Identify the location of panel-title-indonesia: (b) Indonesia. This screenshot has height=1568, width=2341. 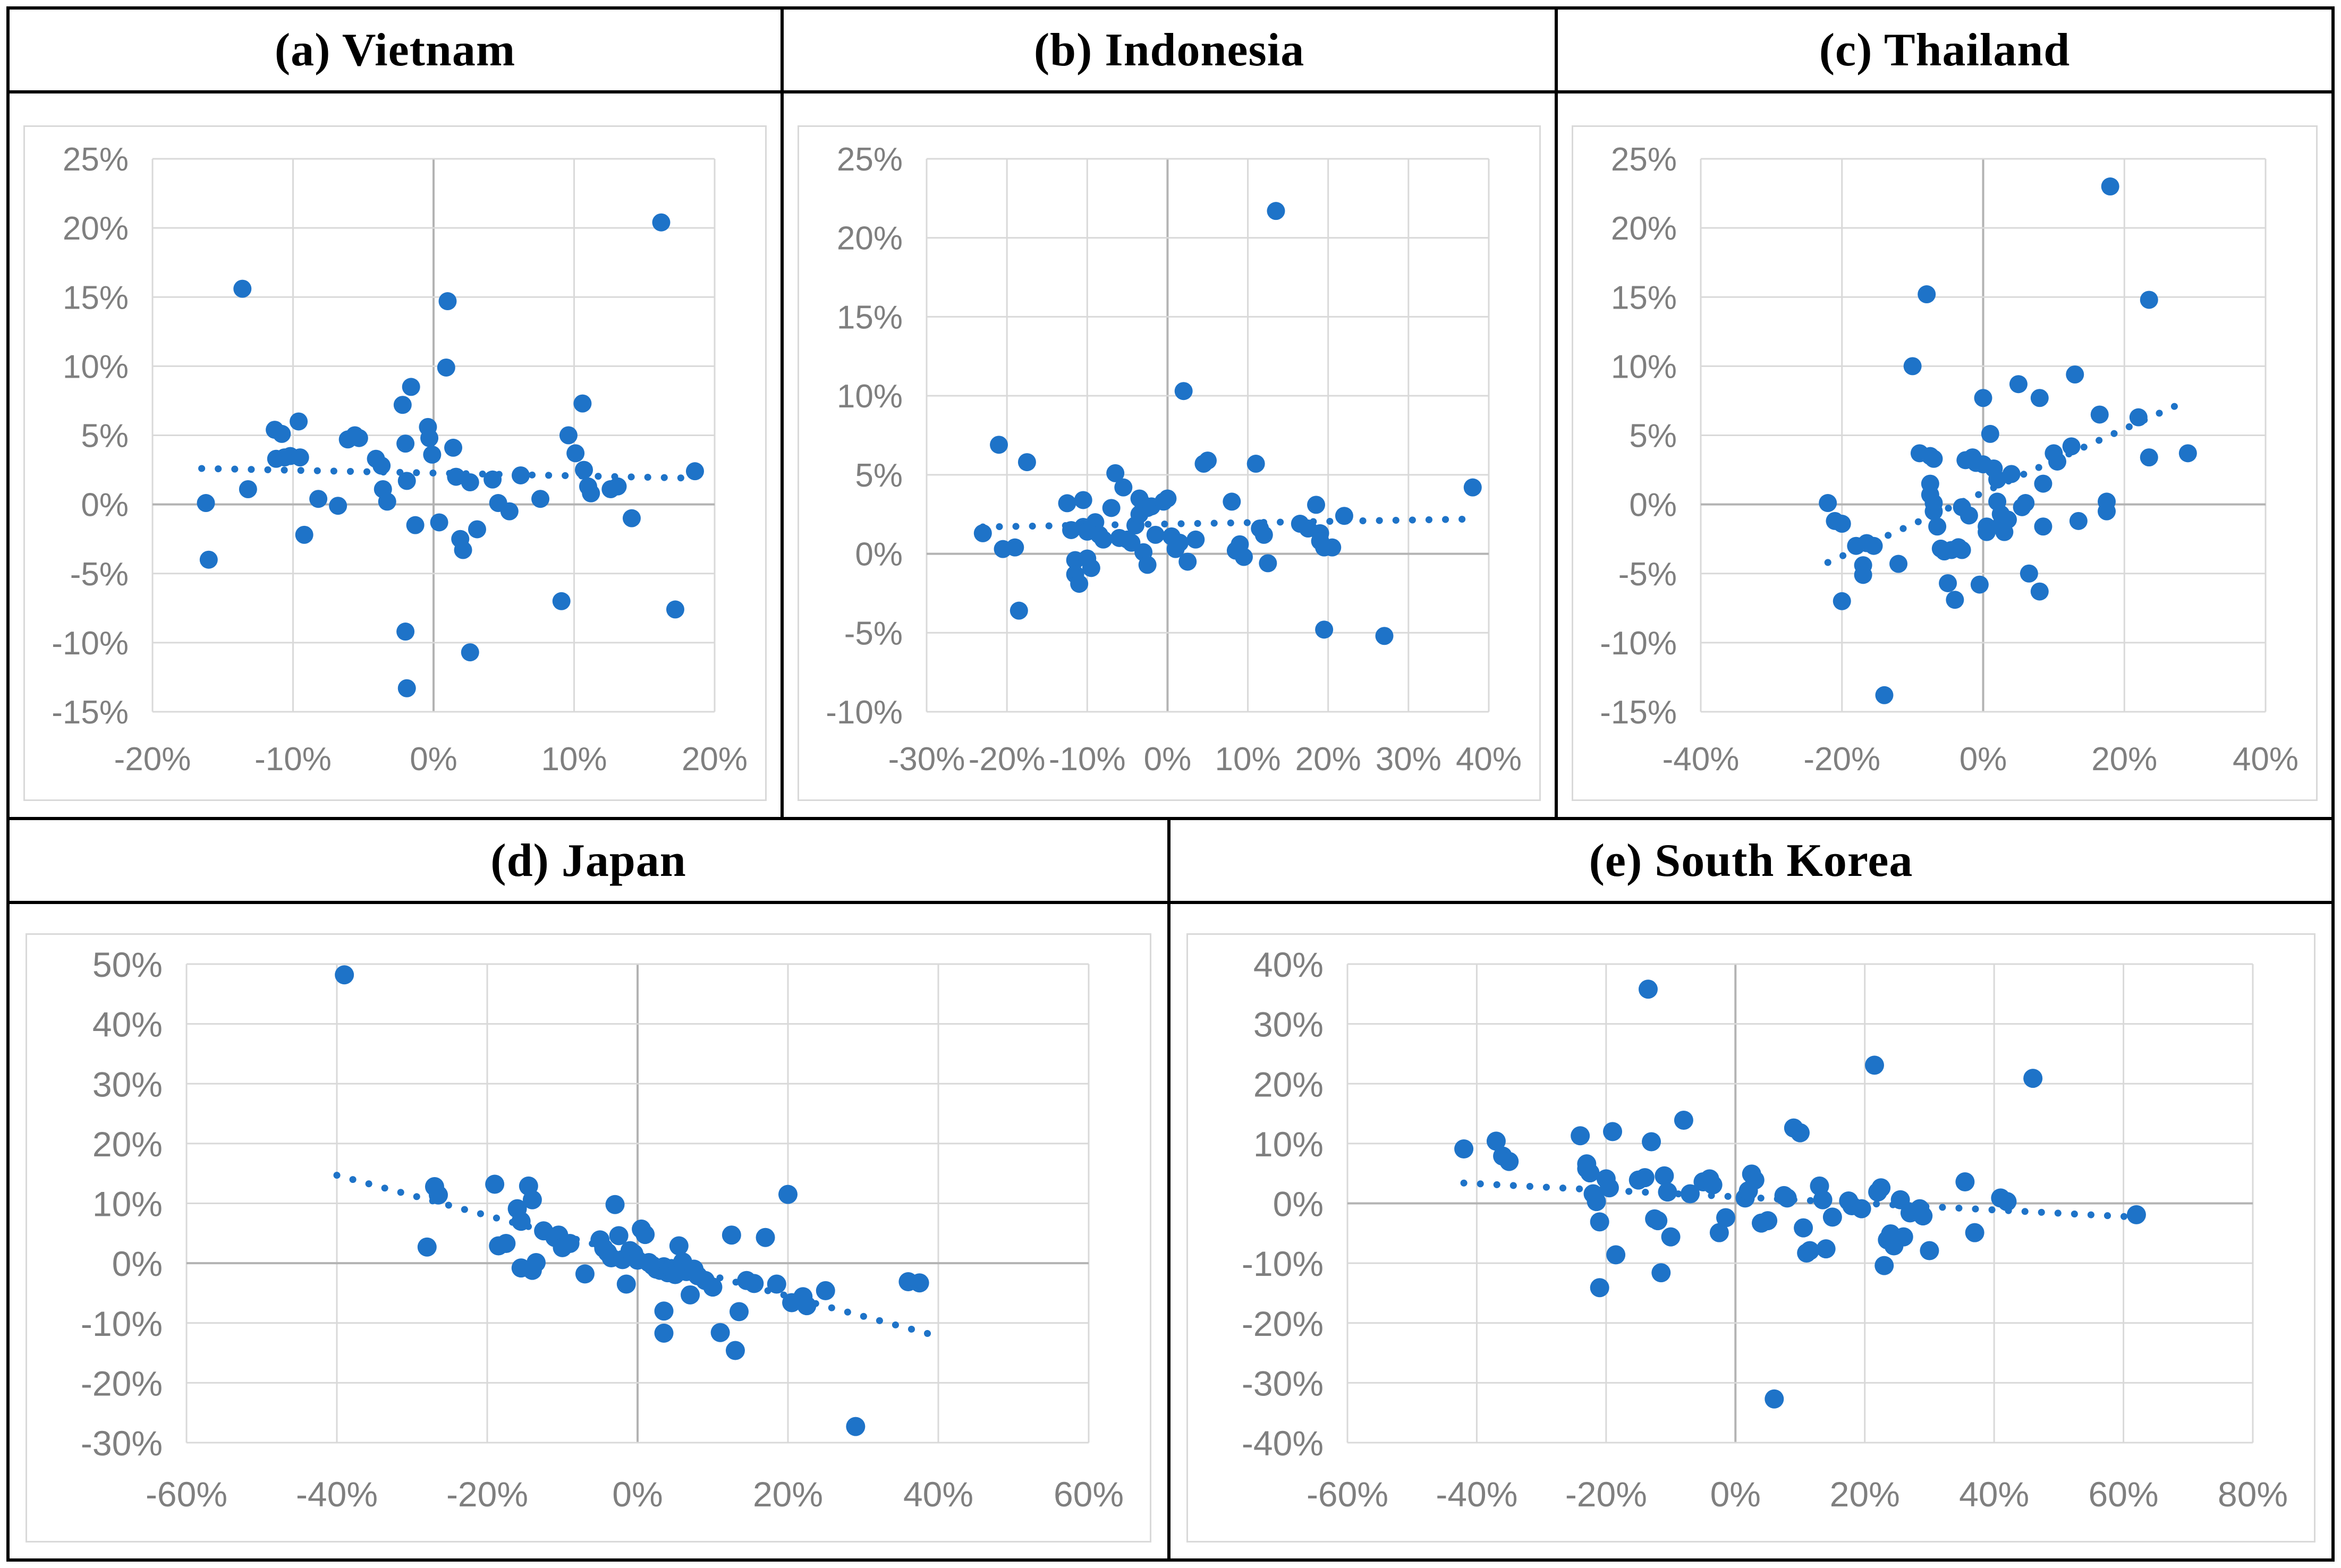
(1169, 50).